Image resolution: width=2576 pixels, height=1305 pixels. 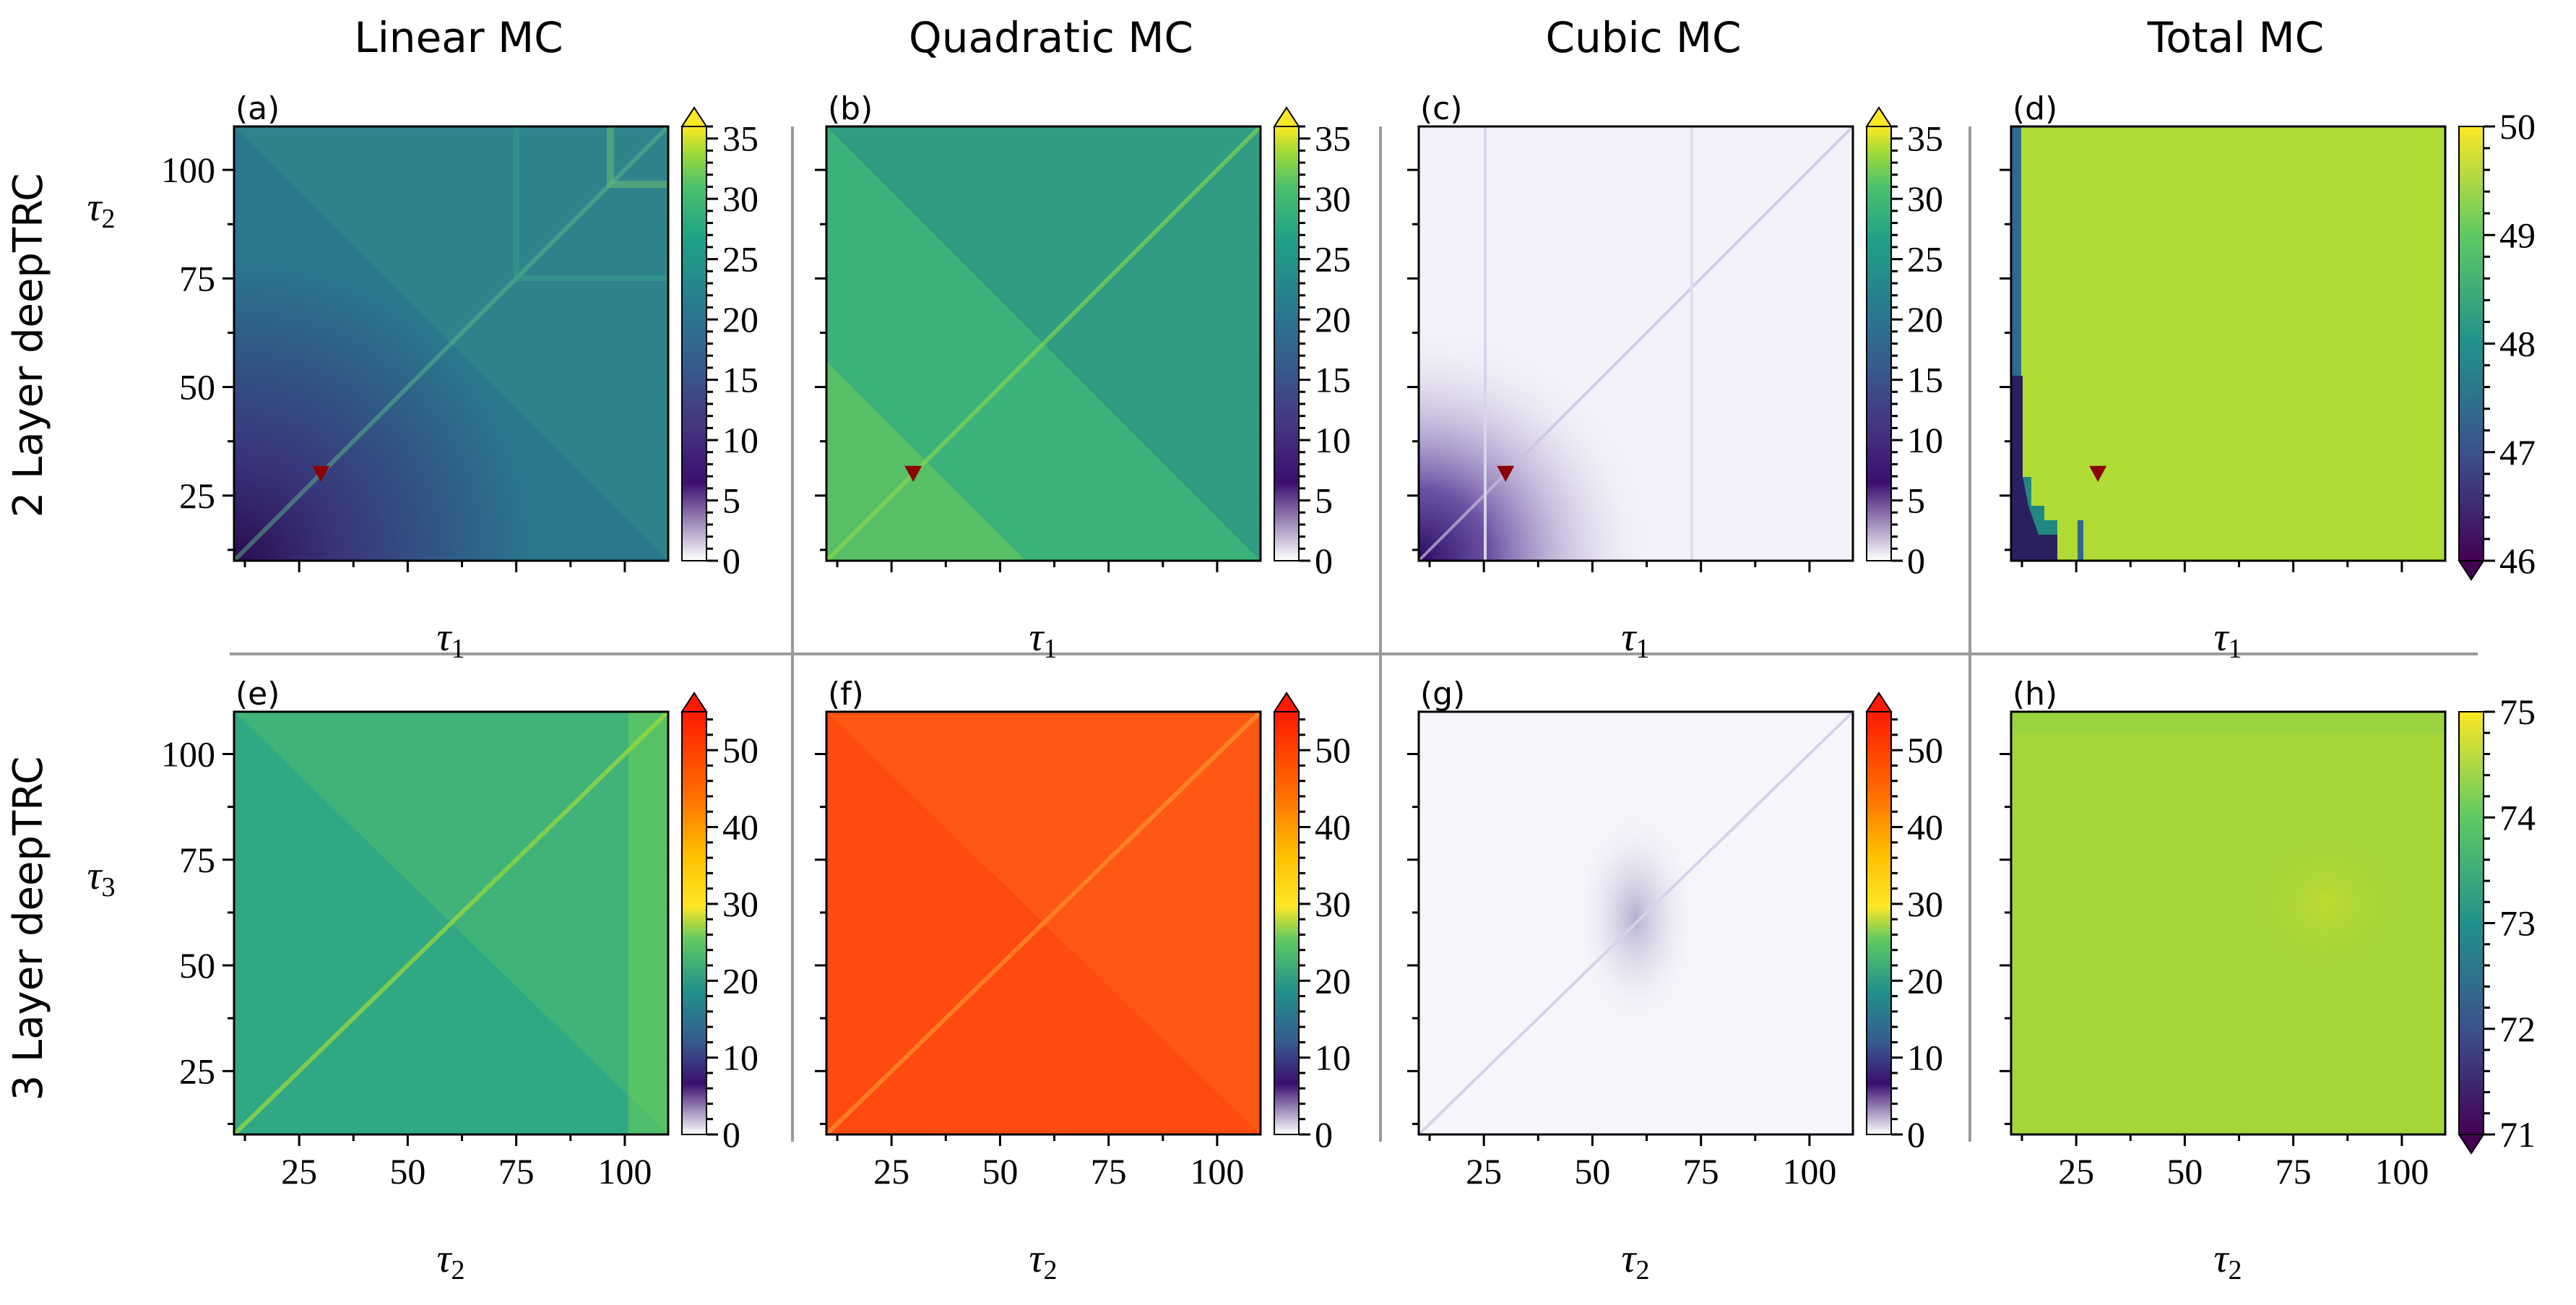 I want to click on colorbar-tick-label: 75, so click(x=2517, y=712).